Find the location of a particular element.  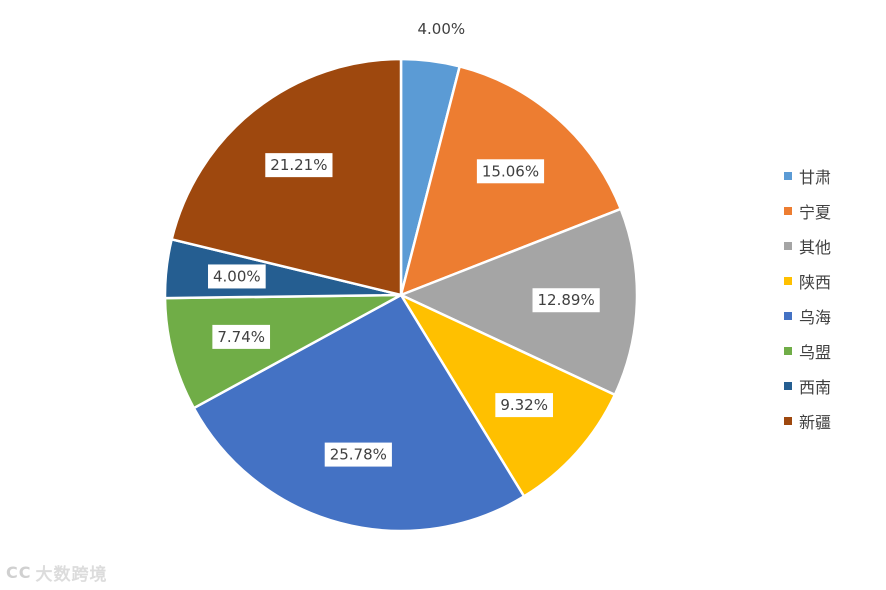

watermark-text: 大数跨境 is located at coordinates (71, 575).